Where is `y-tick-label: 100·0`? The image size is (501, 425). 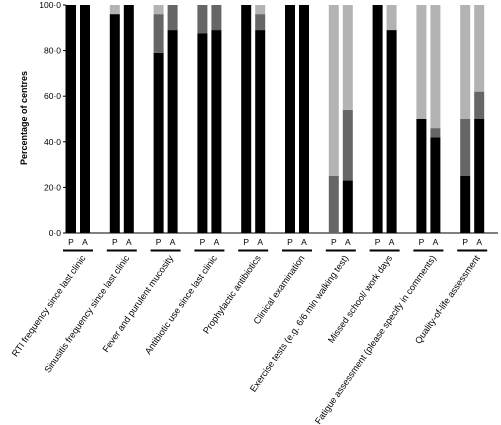
y-tick-label: 100·0 is located at coordinates (50, 5).